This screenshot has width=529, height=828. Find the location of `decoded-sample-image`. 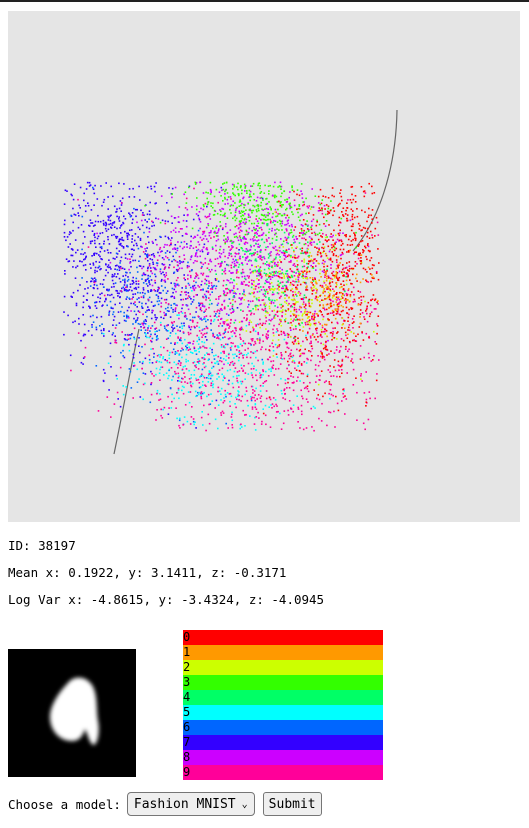

decoded-sample-image is located at coordinates (72, 713).